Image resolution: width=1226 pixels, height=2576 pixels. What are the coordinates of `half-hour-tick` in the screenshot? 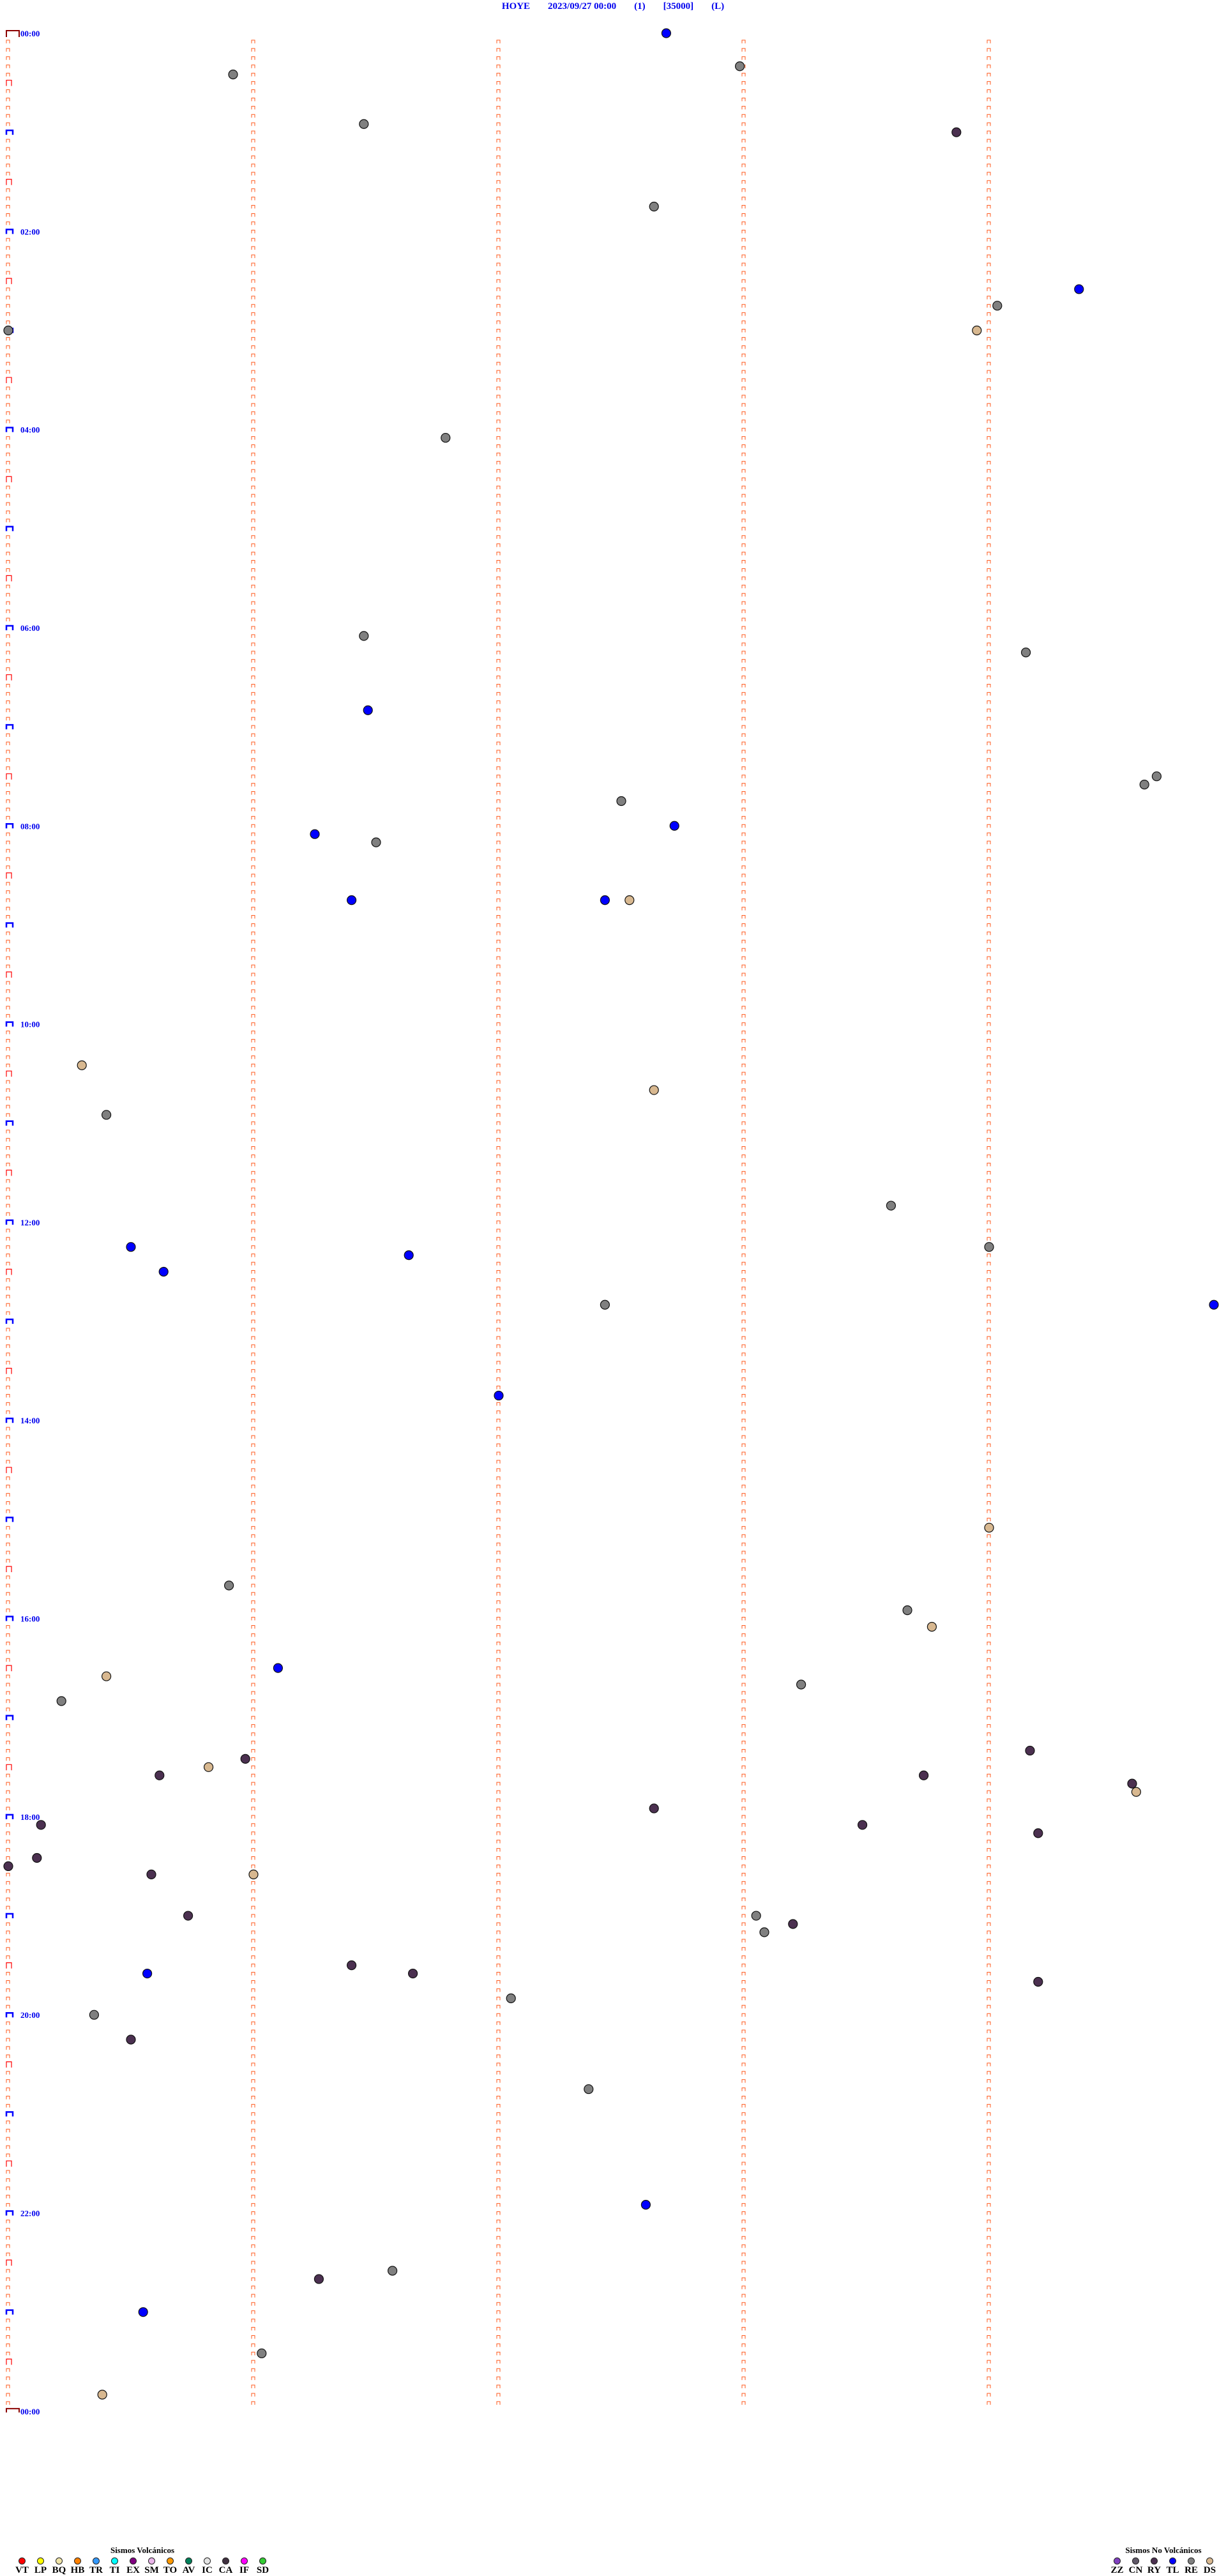 It's located at (9, 1966).